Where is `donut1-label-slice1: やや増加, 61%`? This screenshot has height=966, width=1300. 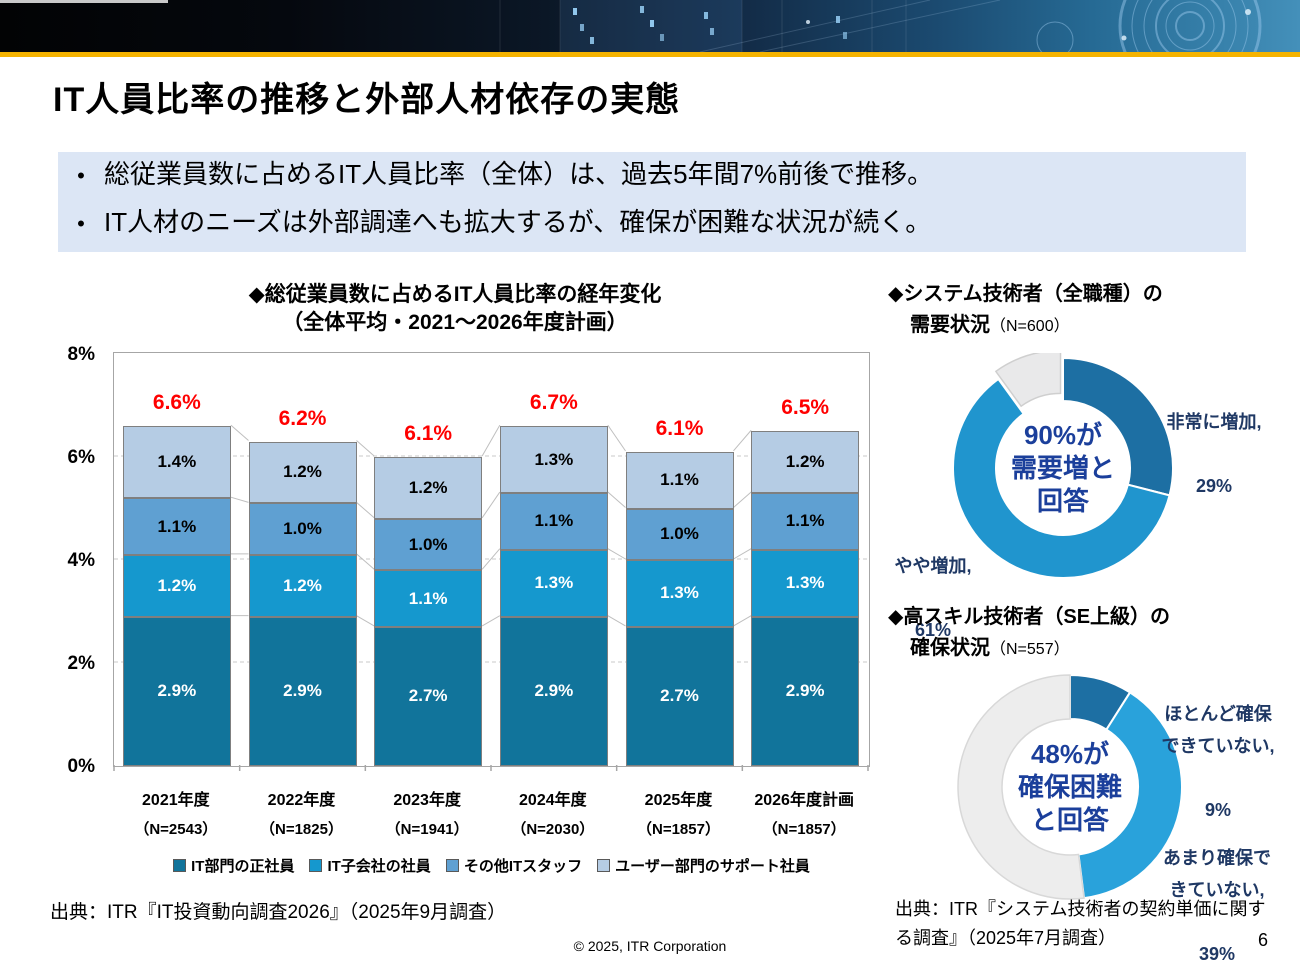 donut1-label-slice1: やや増加, 61% is located at coordinates (933, 598).